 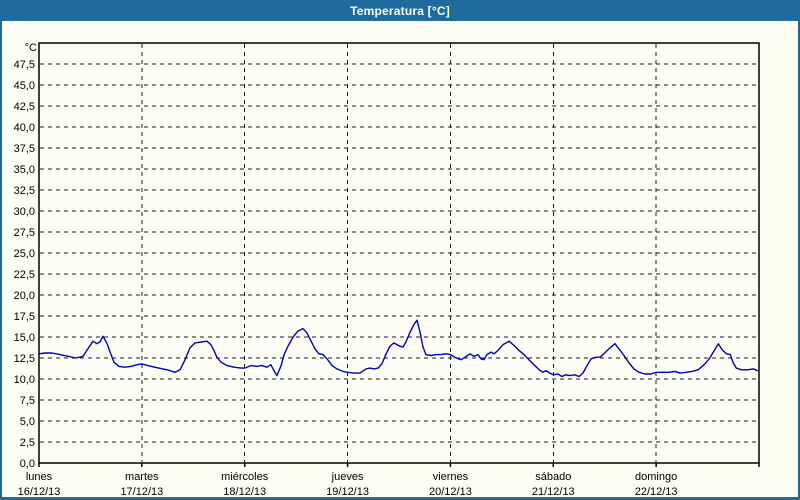 What do you see at coordinates (347, 492) in the screenshot?
I see `svg-text: 19/12/13` at bounding box center [347, 492].